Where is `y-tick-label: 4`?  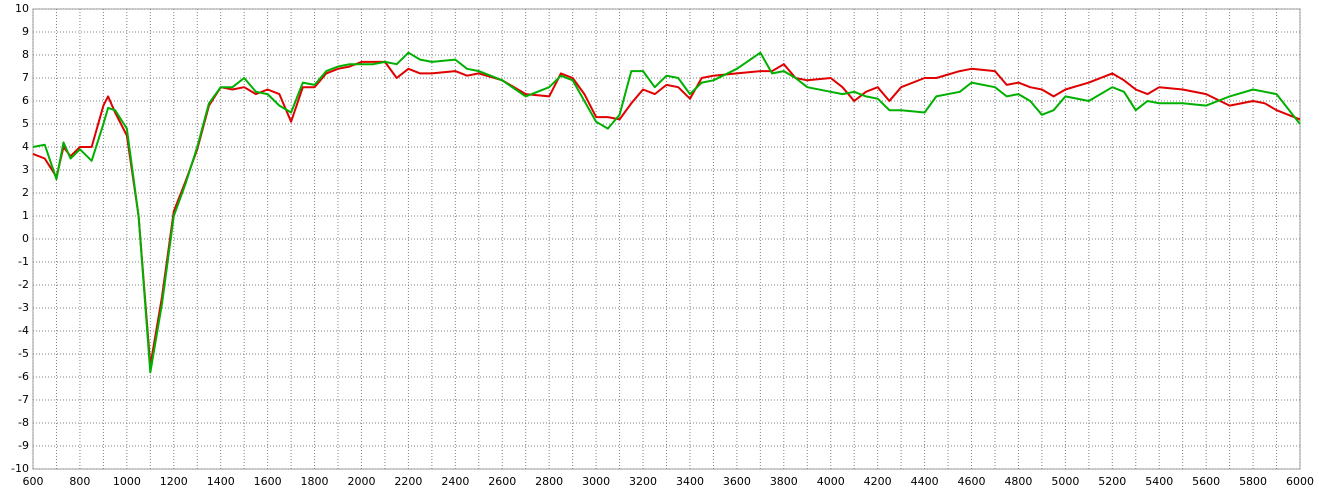 y-tick-label: 4 is located at coordinates (25, 146).